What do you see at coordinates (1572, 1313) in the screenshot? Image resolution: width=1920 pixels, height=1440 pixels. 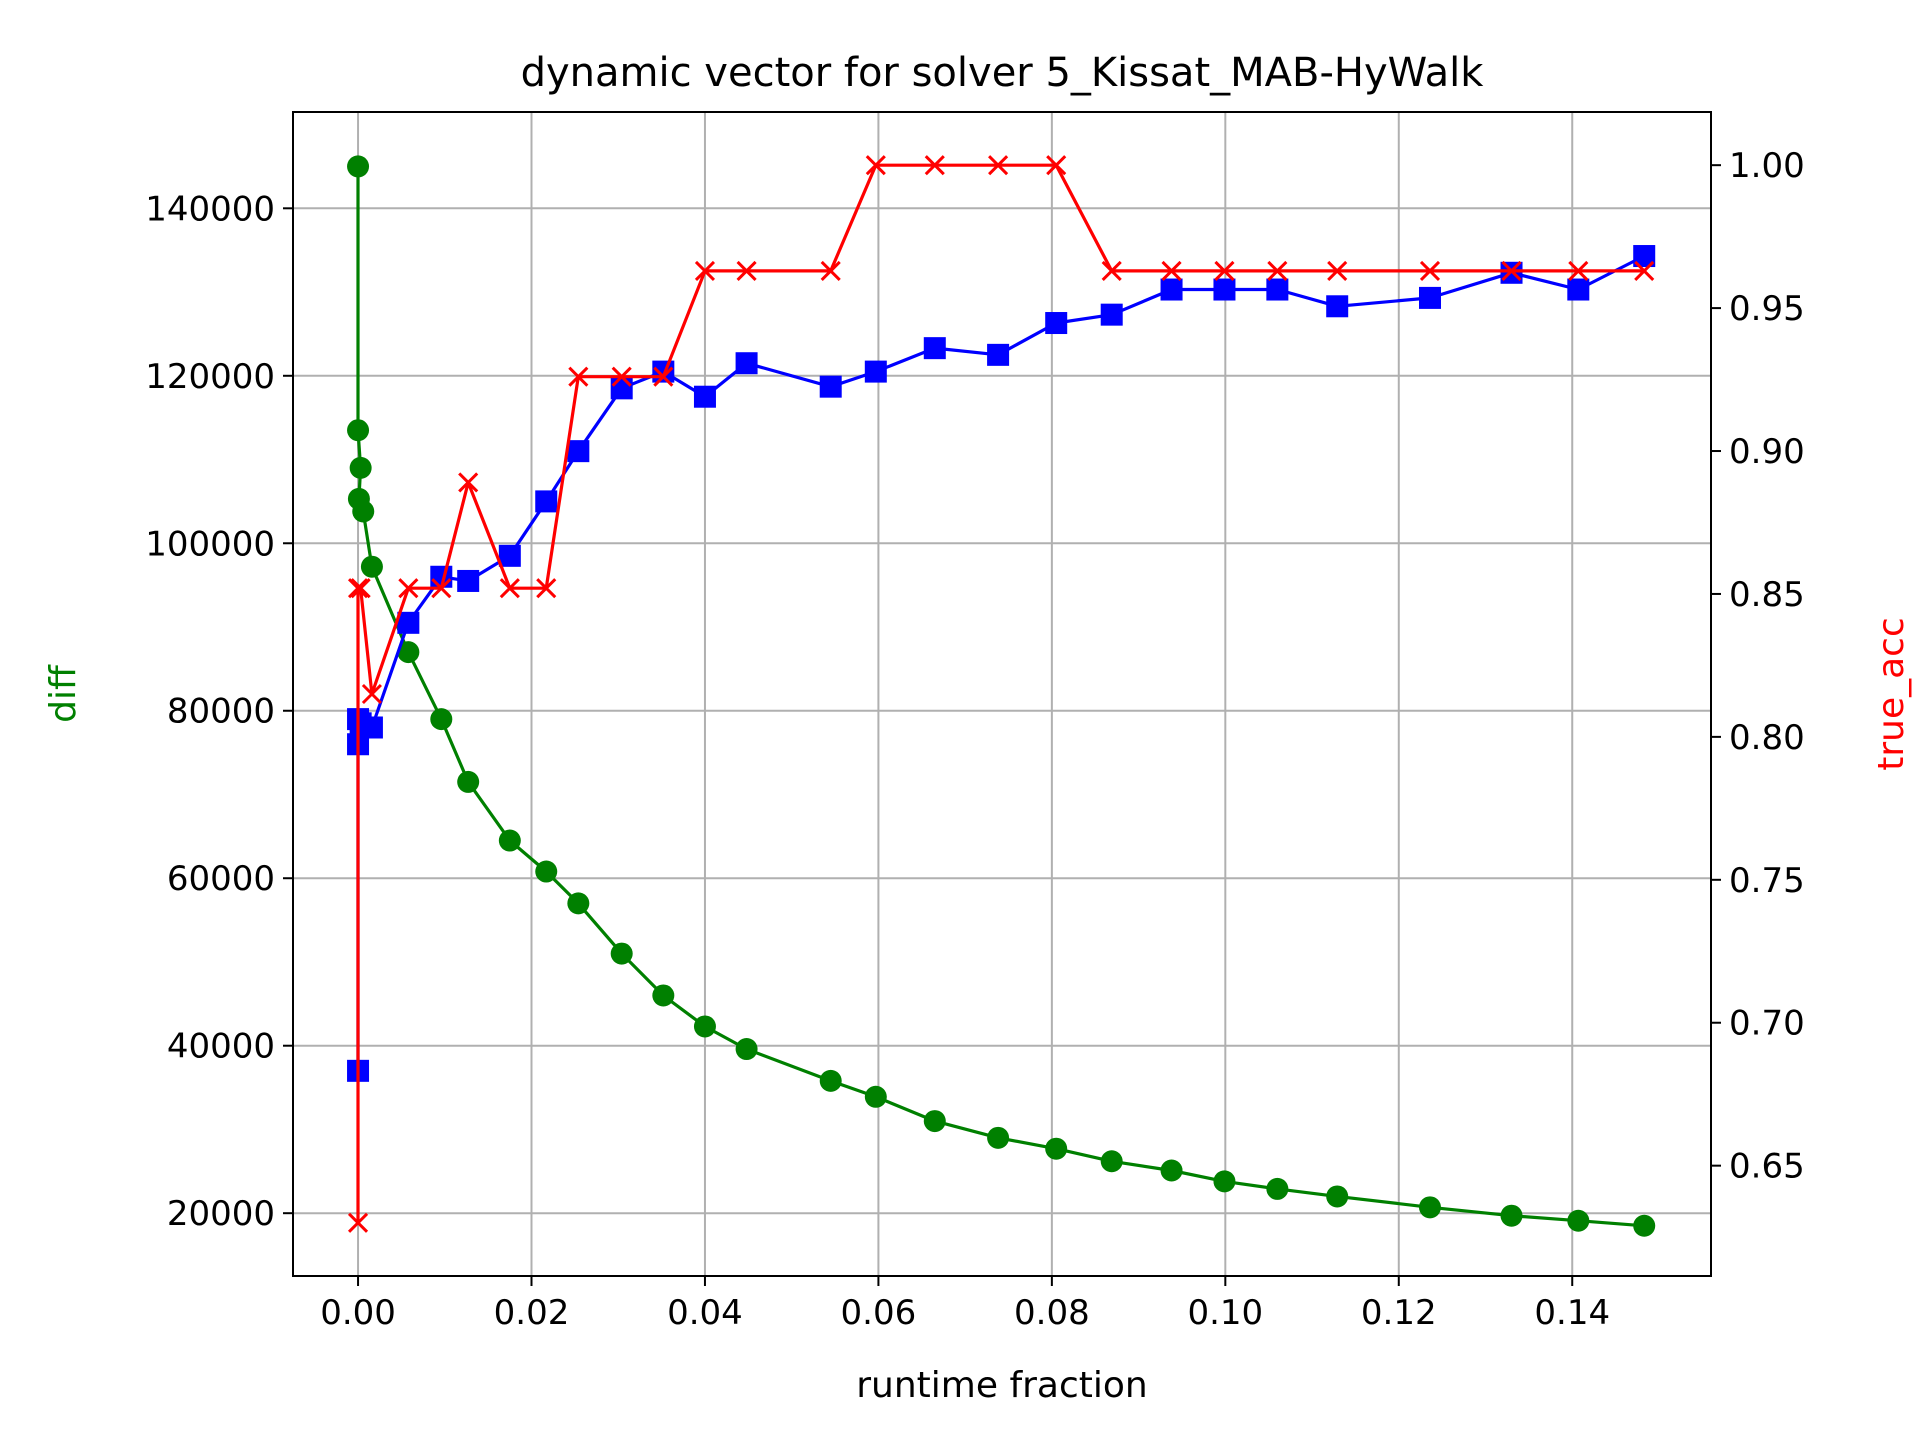 I see `x-tick-label: 0.14` at bounding box center [1572, 1313].